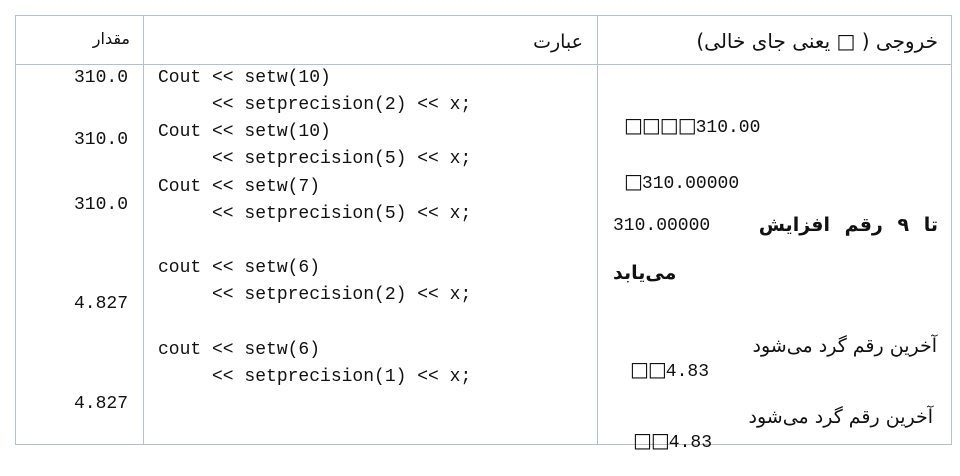 This screenshot has width=960, height=476. What do you see at coordinates (728, 128) in the screenshot?
I see `output-value: 310.00` at bounding box center [728, 128].